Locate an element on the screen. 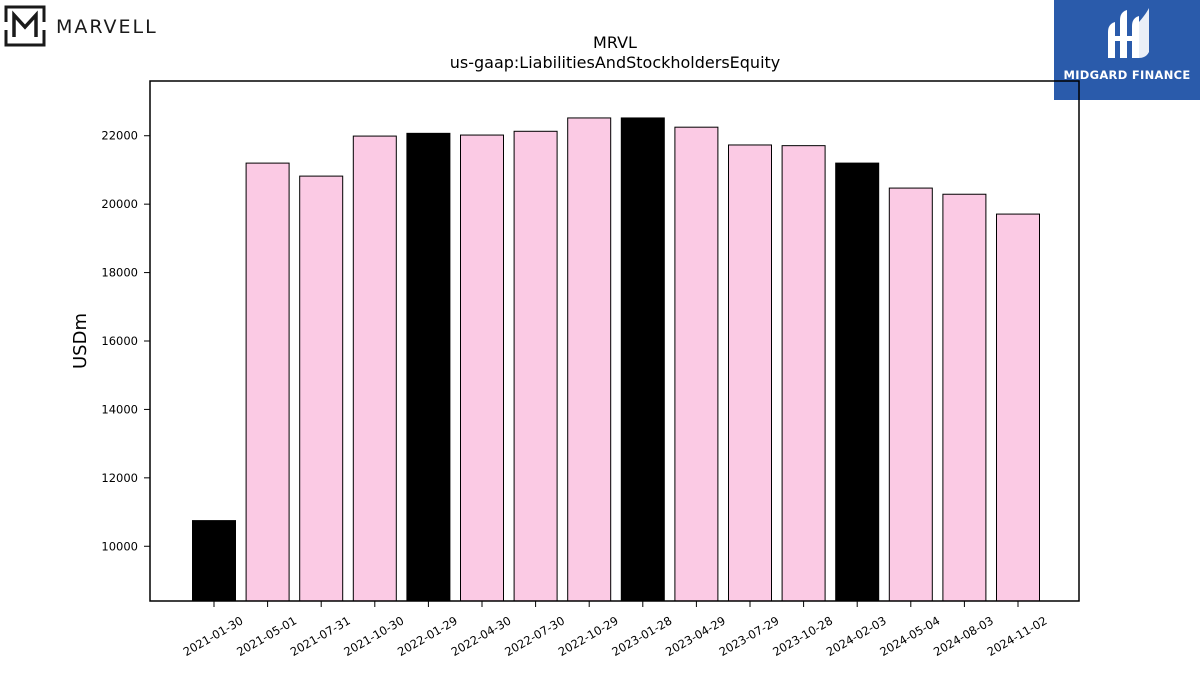 The height and width of the screenshot is (675, 1200). x-tick-label: 2021-01-30 is located at coordinates (213, 636).